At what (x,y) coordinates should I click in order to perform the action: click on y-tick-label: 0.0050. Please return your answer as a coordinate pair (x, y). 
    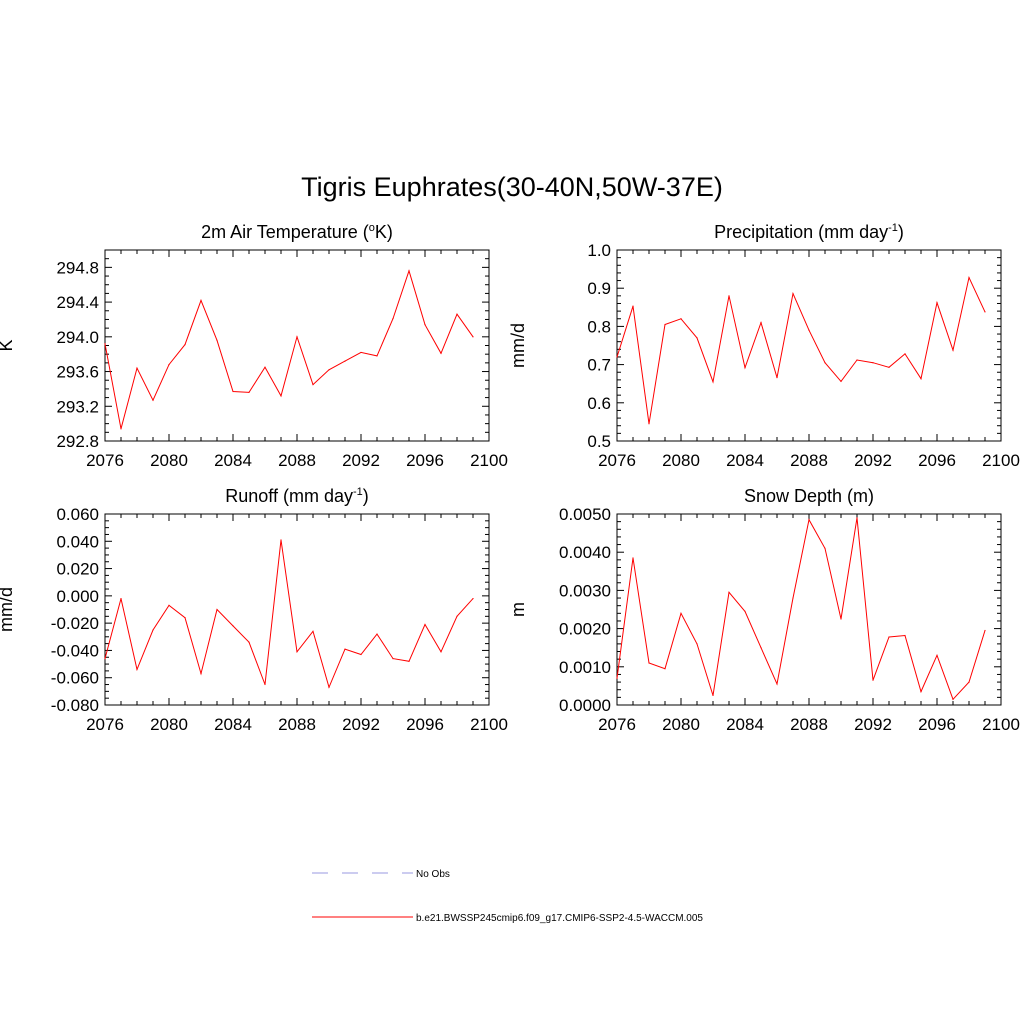
    Looking at the image, I should click on (585, 514).